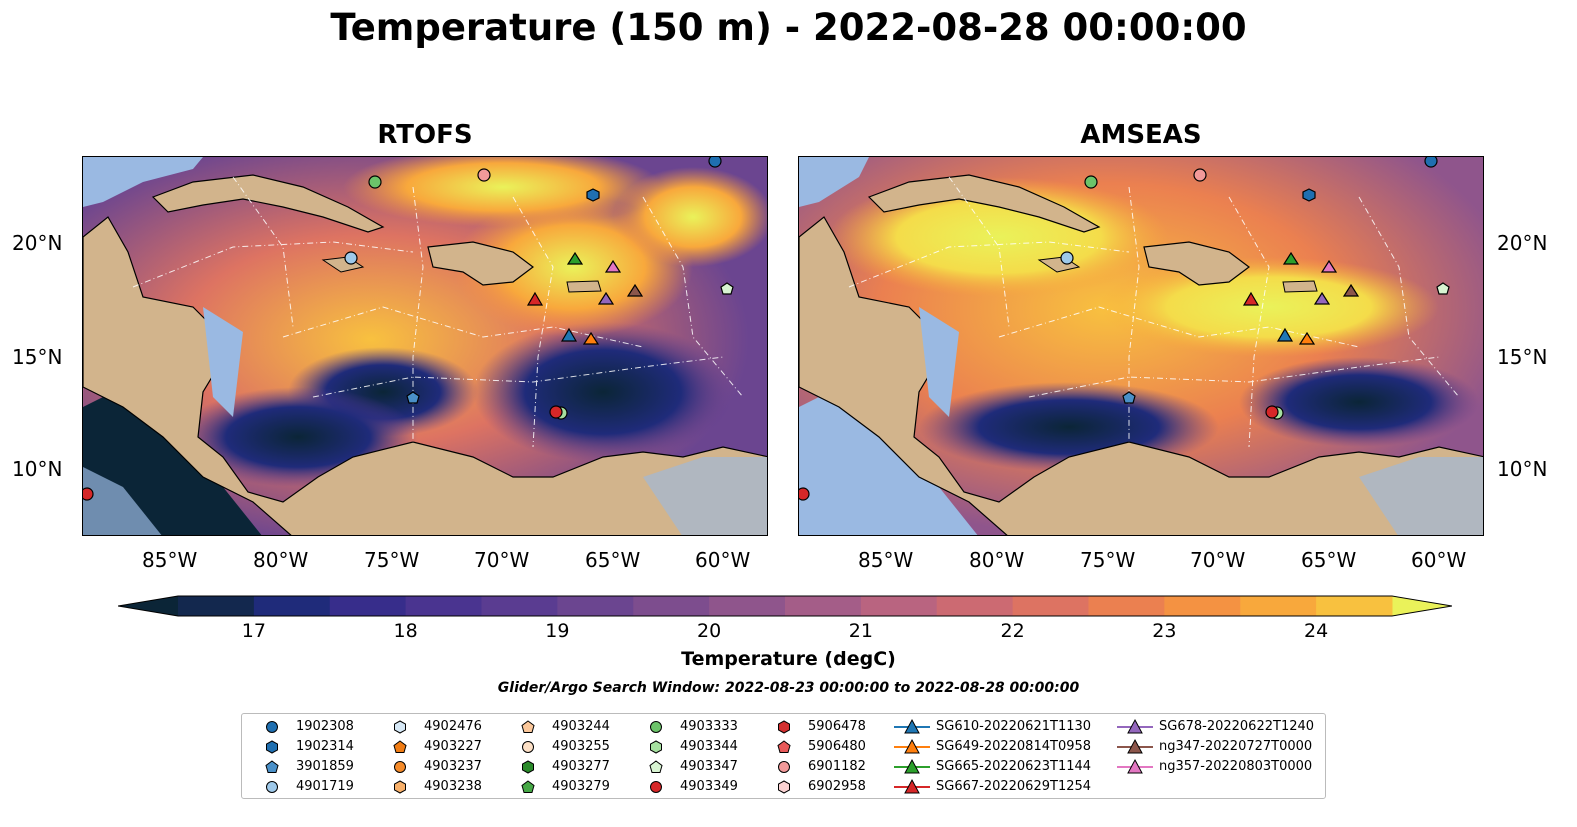 The width and height of the screenshot is (1577, 827). Describe the element at coordinates (37, 243) in the screenshot. I see `lat-label-20n-left: 20°N` at that location.